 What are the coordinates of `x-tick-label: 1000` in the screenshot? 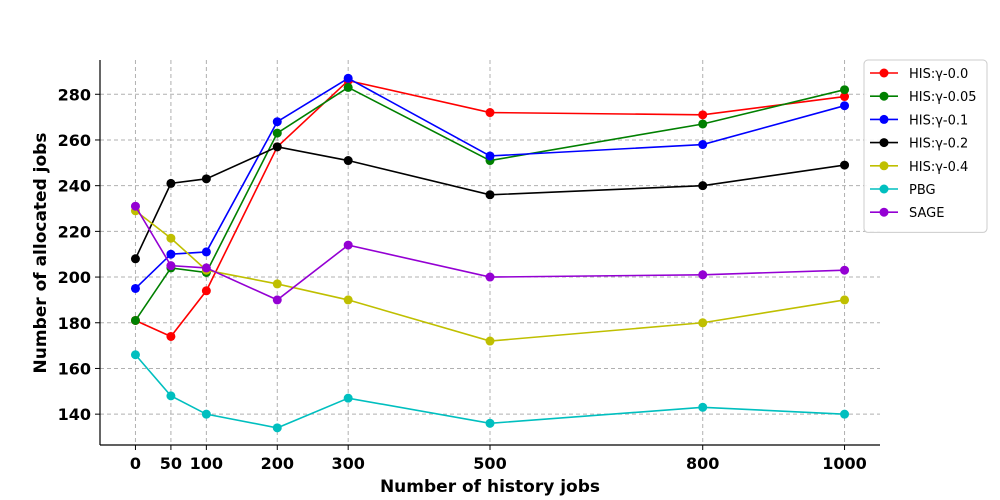 It's located at (844, 463).